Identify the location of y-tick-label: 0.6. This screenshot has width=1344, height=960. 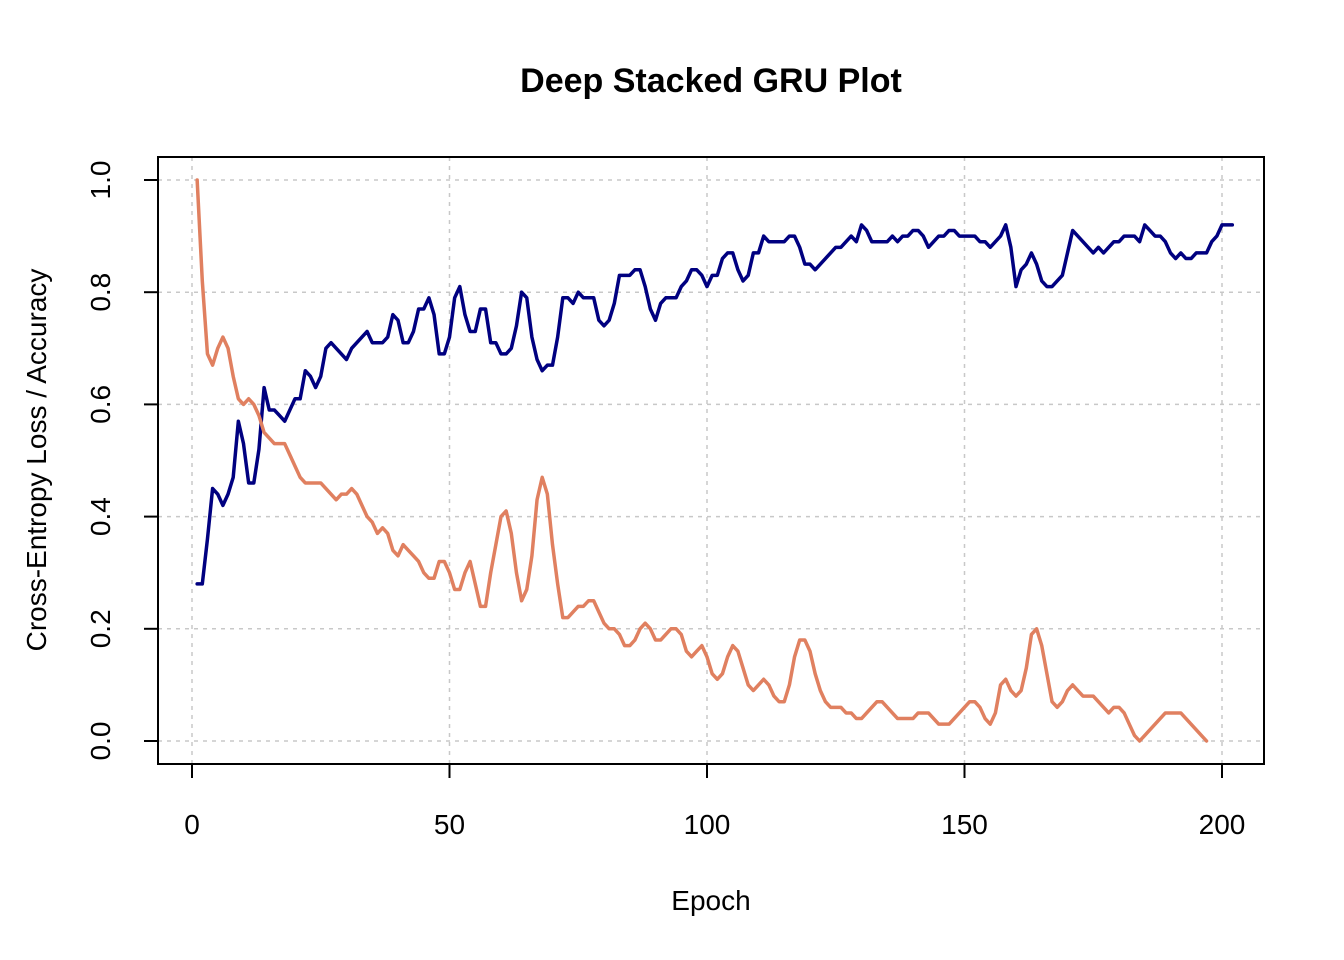
(100, 404).